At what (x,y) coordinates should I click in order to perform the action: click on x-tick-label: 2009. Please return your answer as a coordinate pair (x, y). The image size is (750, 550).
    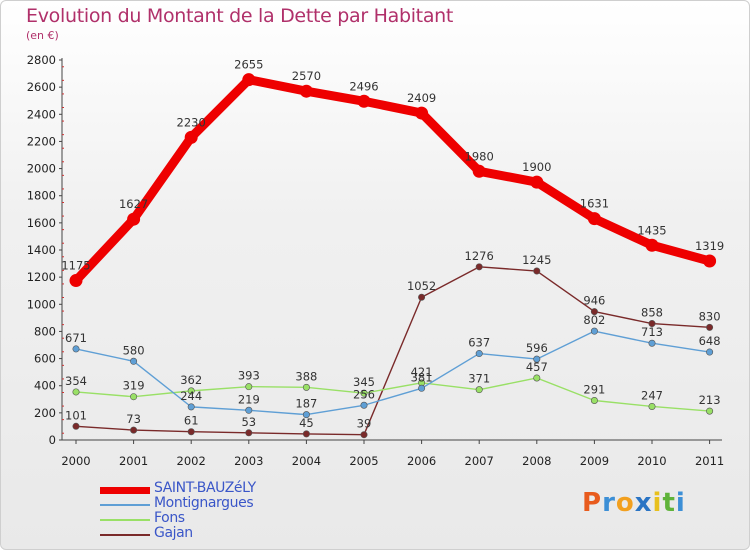
    Looking at the image, I should click on (594, 461).